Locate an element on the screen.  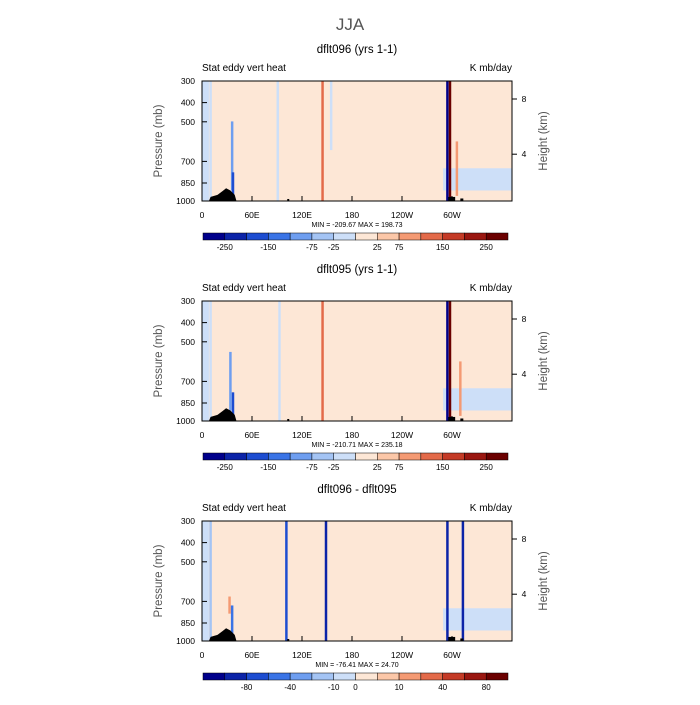
height-tick-label: 8 is located at coordinates (524, 99).